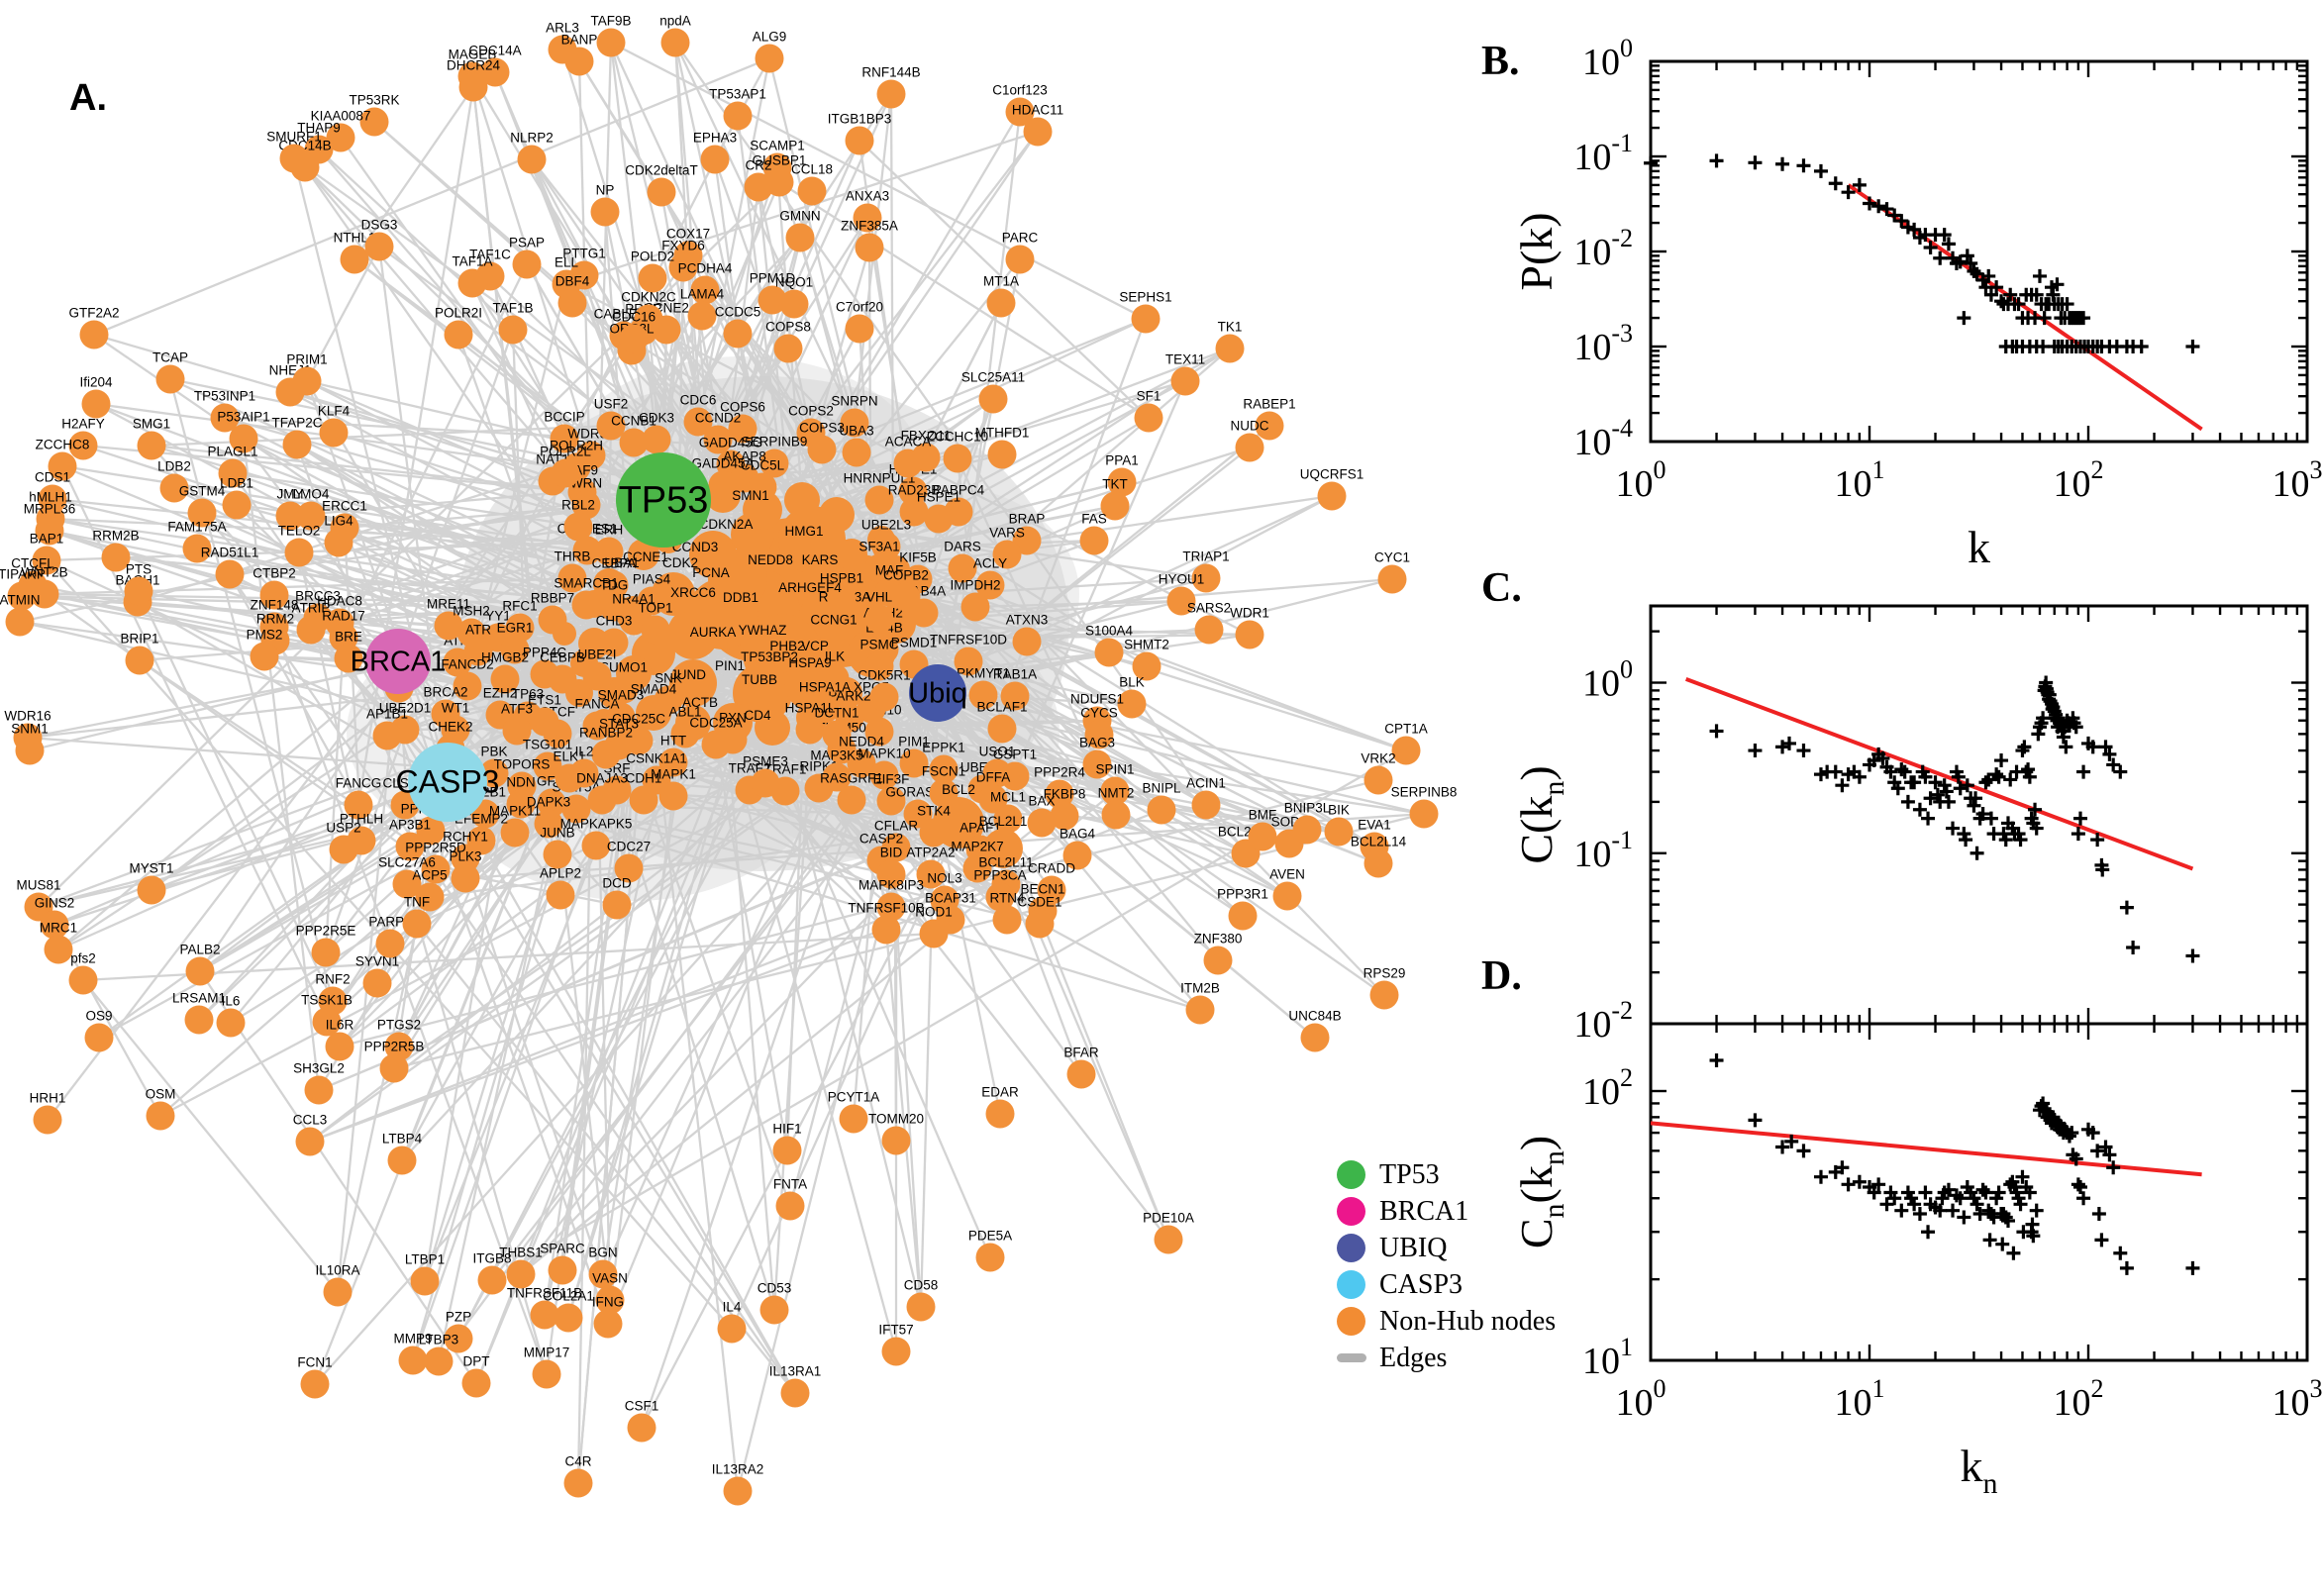 Image resolution: width=2323 pixels, height=1596 pixels. I want to click on node-label: FCN1, so click(315, 1362).